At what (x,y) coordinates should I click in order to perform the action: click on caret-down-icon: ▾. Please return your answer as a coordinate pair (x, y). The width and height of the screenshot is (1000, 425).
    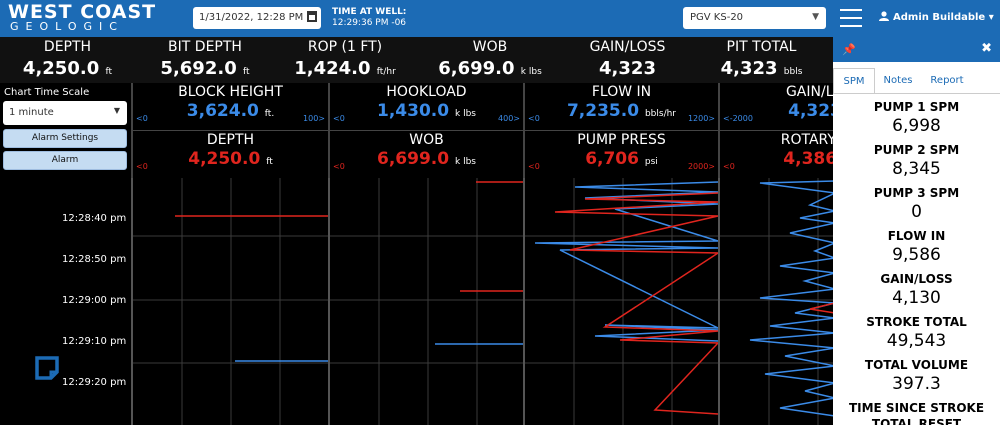
    Looking at the image, I should click on (991, 17).